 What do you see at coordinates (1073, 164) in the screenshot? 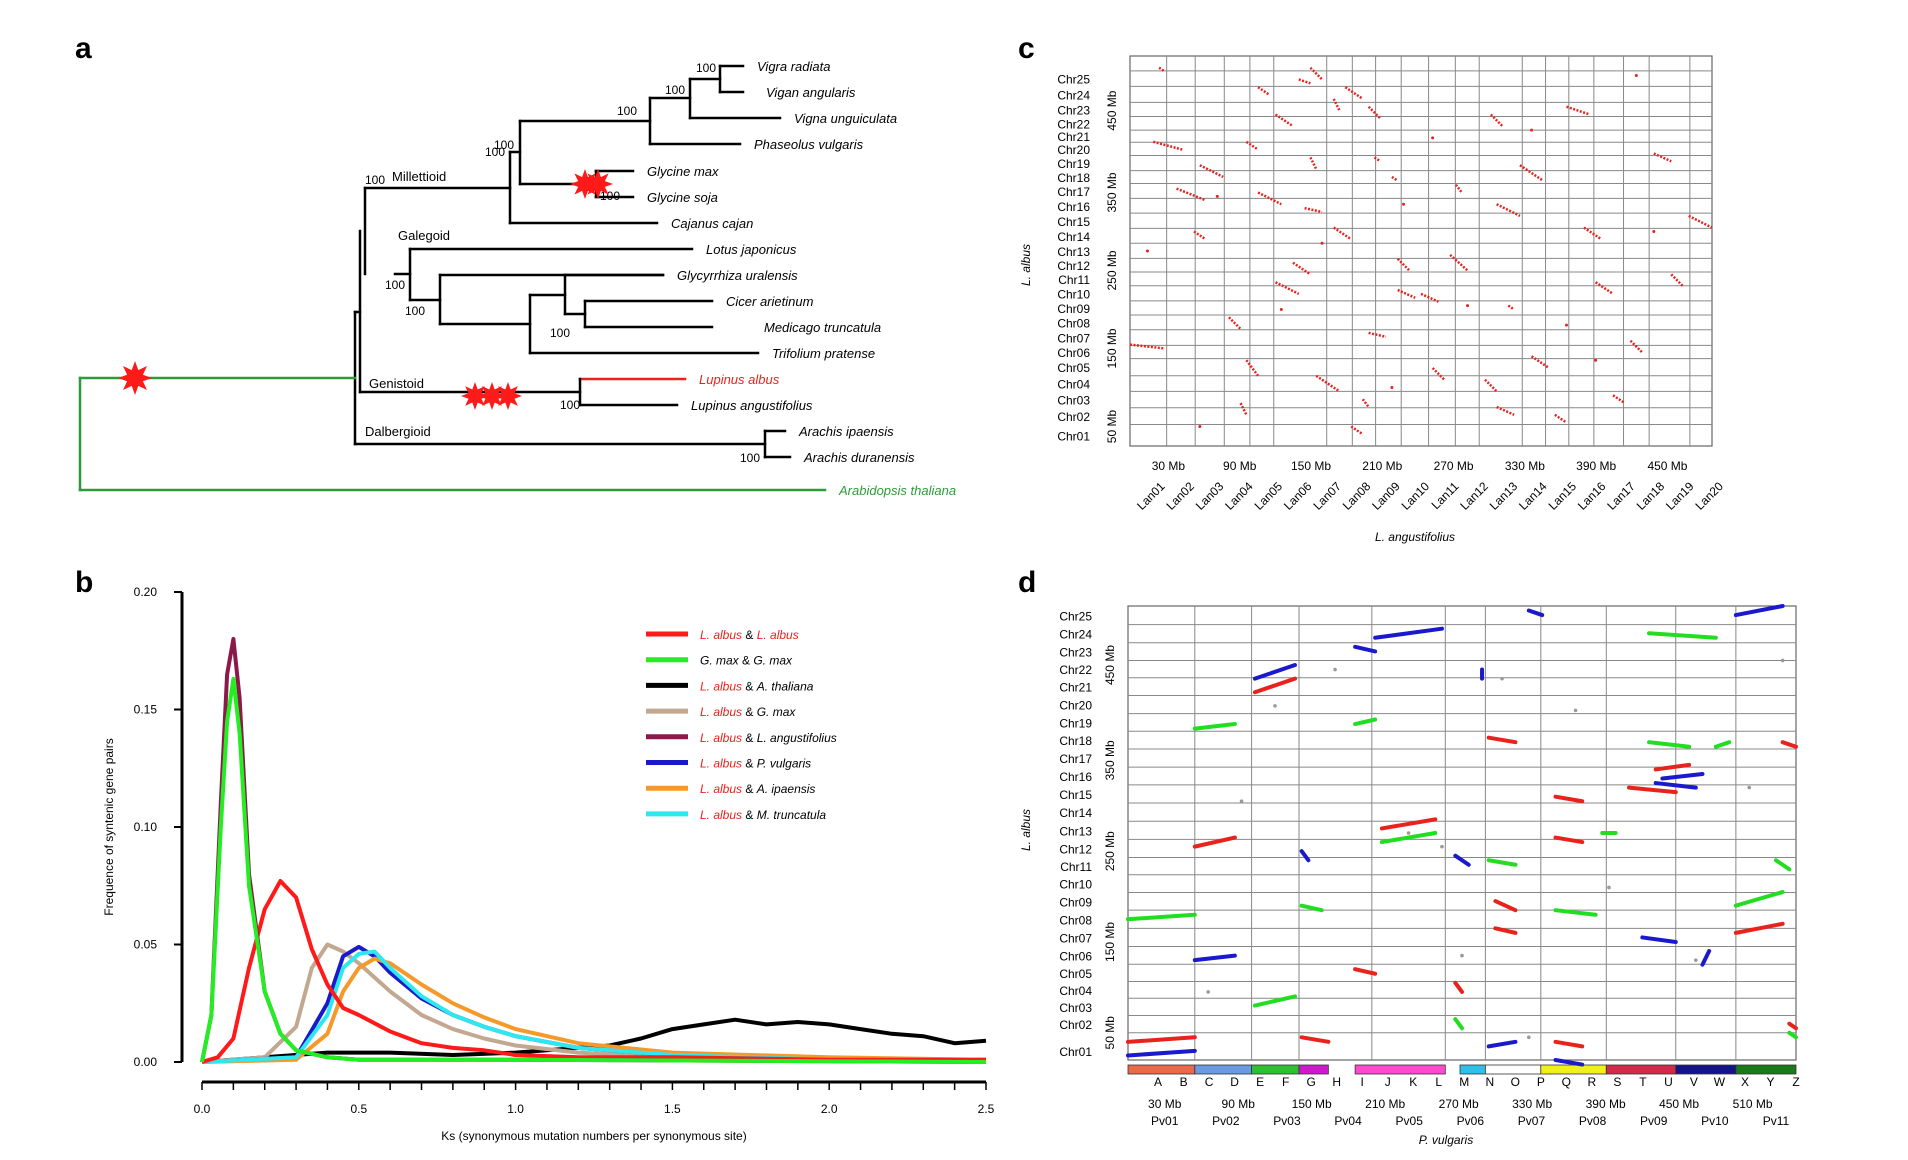
I see `y-chrom-label: Chr19` at bounding box center [1073, 164].